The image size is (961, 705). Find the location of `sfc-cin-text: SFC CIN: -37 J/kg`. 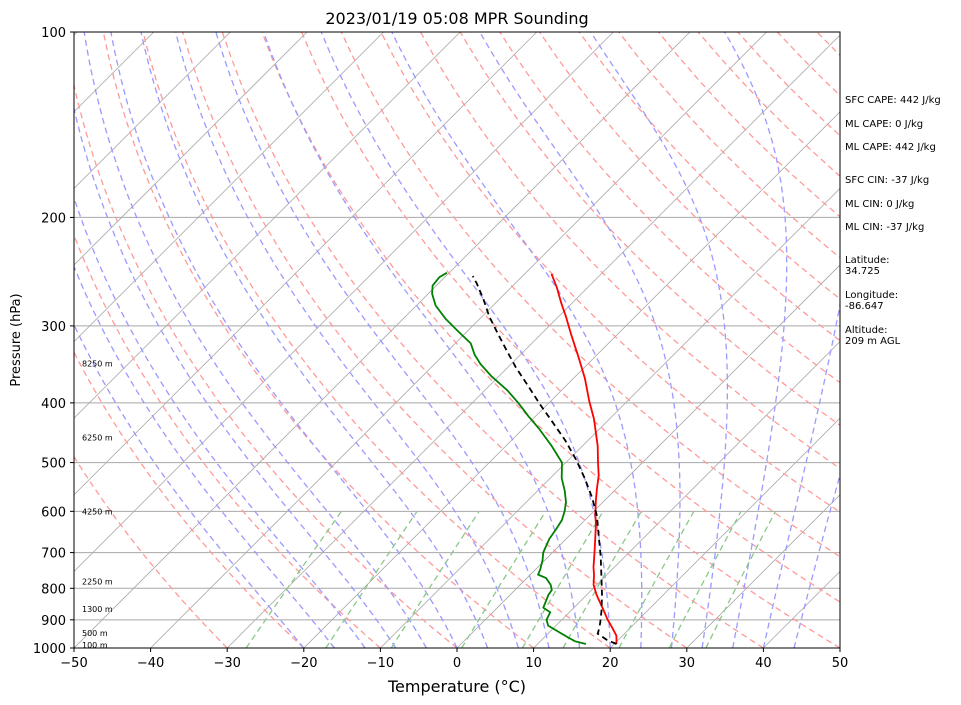

sfc-cin-text: SFC CIN: -37 J/kg is located at coordinates (887, 180).